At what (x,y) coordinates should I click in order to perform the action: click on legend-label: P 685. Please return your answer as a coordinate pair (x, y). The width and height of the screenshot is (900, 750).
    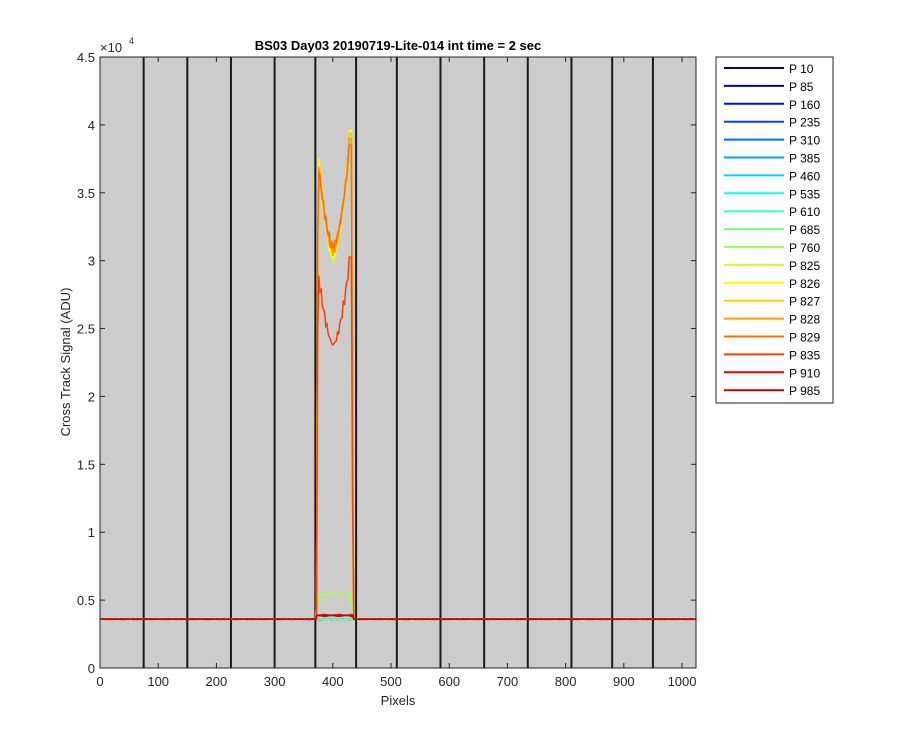
    Looking at the image, I should click on (804, 230).